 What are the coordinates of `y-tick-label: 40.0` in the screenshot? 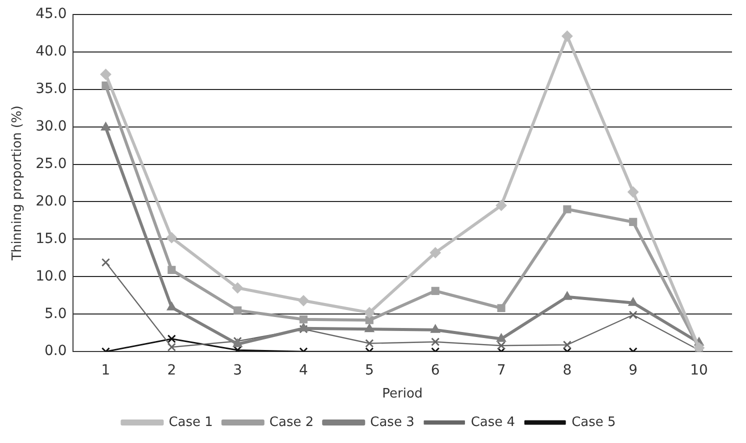 It's located at (51, 52).